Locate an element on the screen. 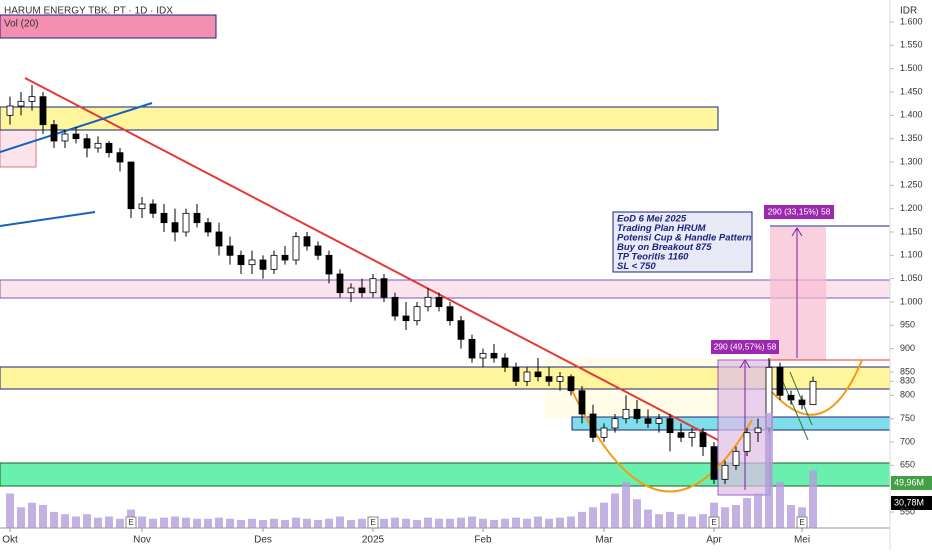 The height and width of the screenshot is (555, 932). volume-ma-badge is located at coordinates (911, 503).